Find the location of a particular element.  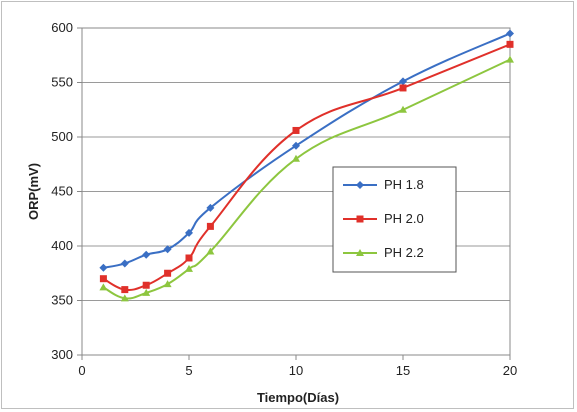

y-axis-ticks: 300 350 400 450 500 550 600 is located at coordinates (66, 191).